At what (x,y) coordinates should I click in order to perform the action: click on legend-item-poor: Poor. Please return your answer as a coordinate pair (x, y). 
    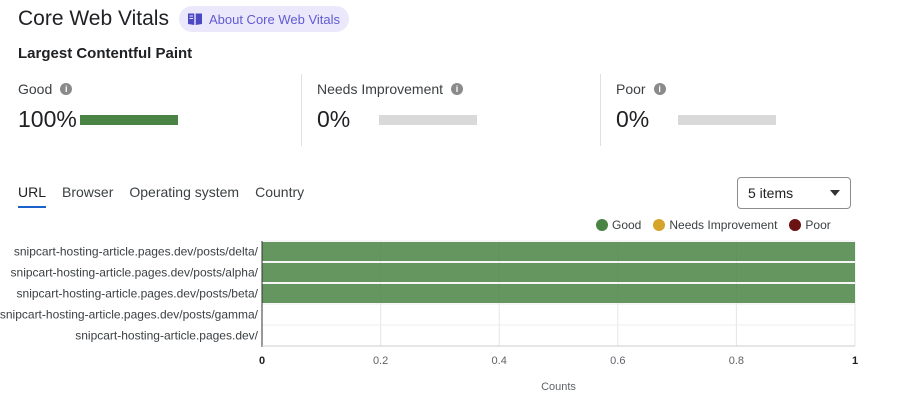
    Looking at the image, I should click on (810, 225).